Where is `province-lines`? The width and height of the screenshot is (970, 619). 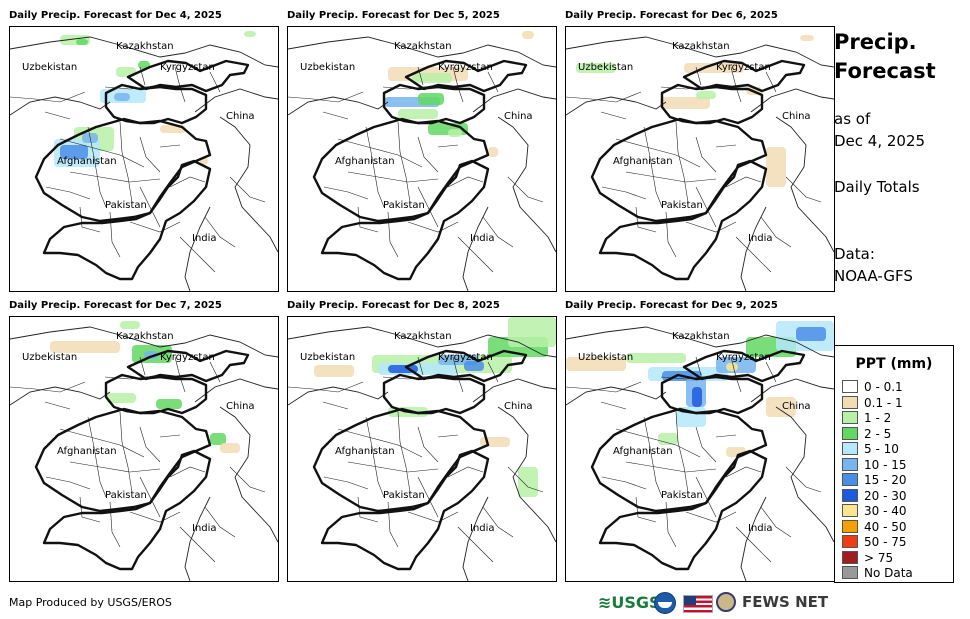
province-lines is located at coordinates (694, 169).